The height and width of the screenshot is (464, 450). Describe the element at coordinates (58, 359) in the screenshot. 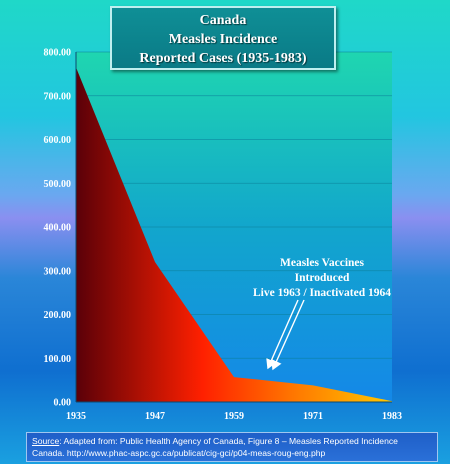

I see `y-tick-label: 100.00` at that location.